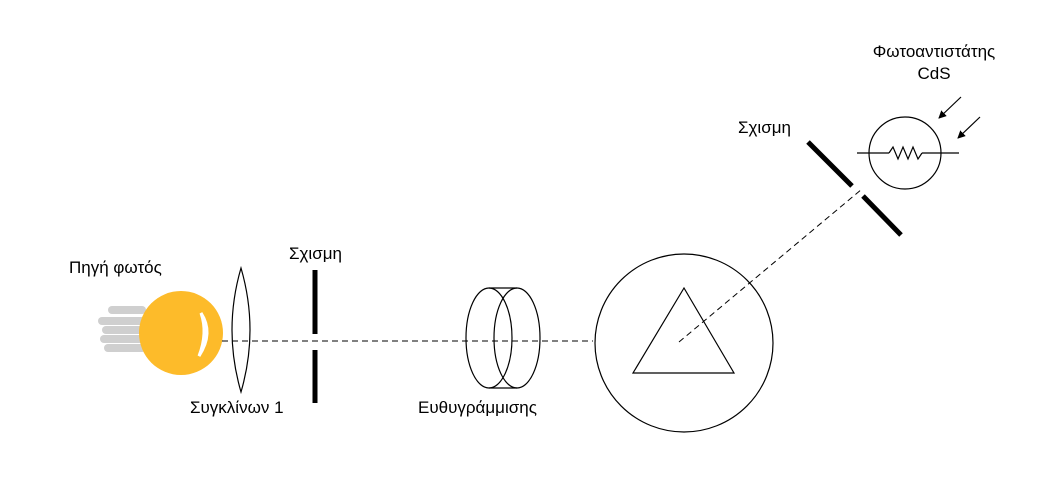 The height and width of the screenshot is (480, 1038). What do you see at coordinates (854, 188) in the screenshot?
I see `slit-right` at bounding box center [854, 188].